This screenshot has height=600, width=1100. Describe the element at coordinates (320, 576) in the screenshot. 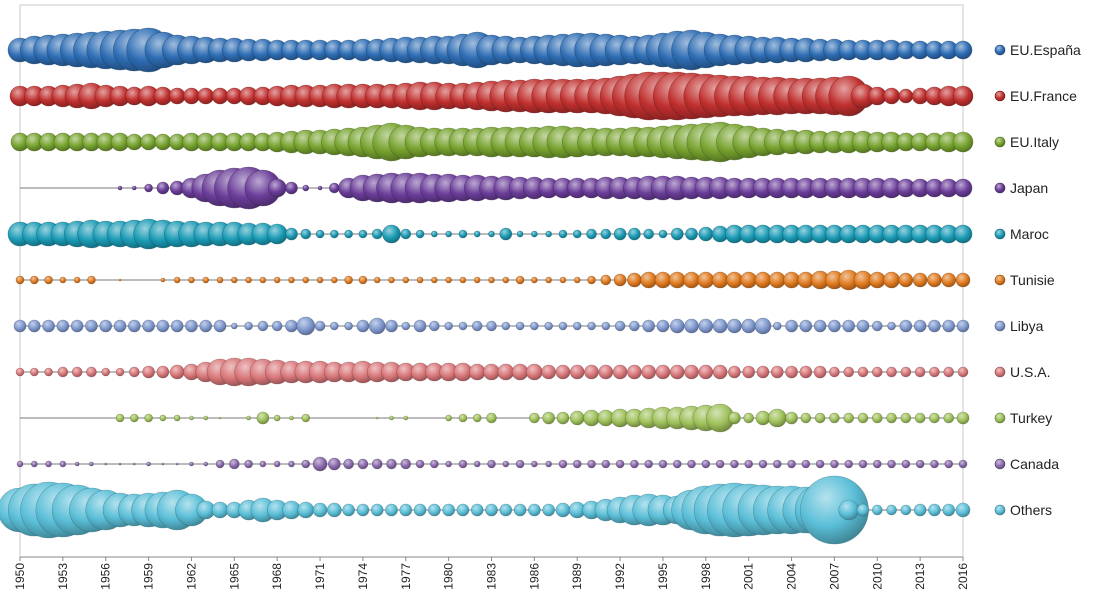

I see `x-tick-label: 1971` at that location.